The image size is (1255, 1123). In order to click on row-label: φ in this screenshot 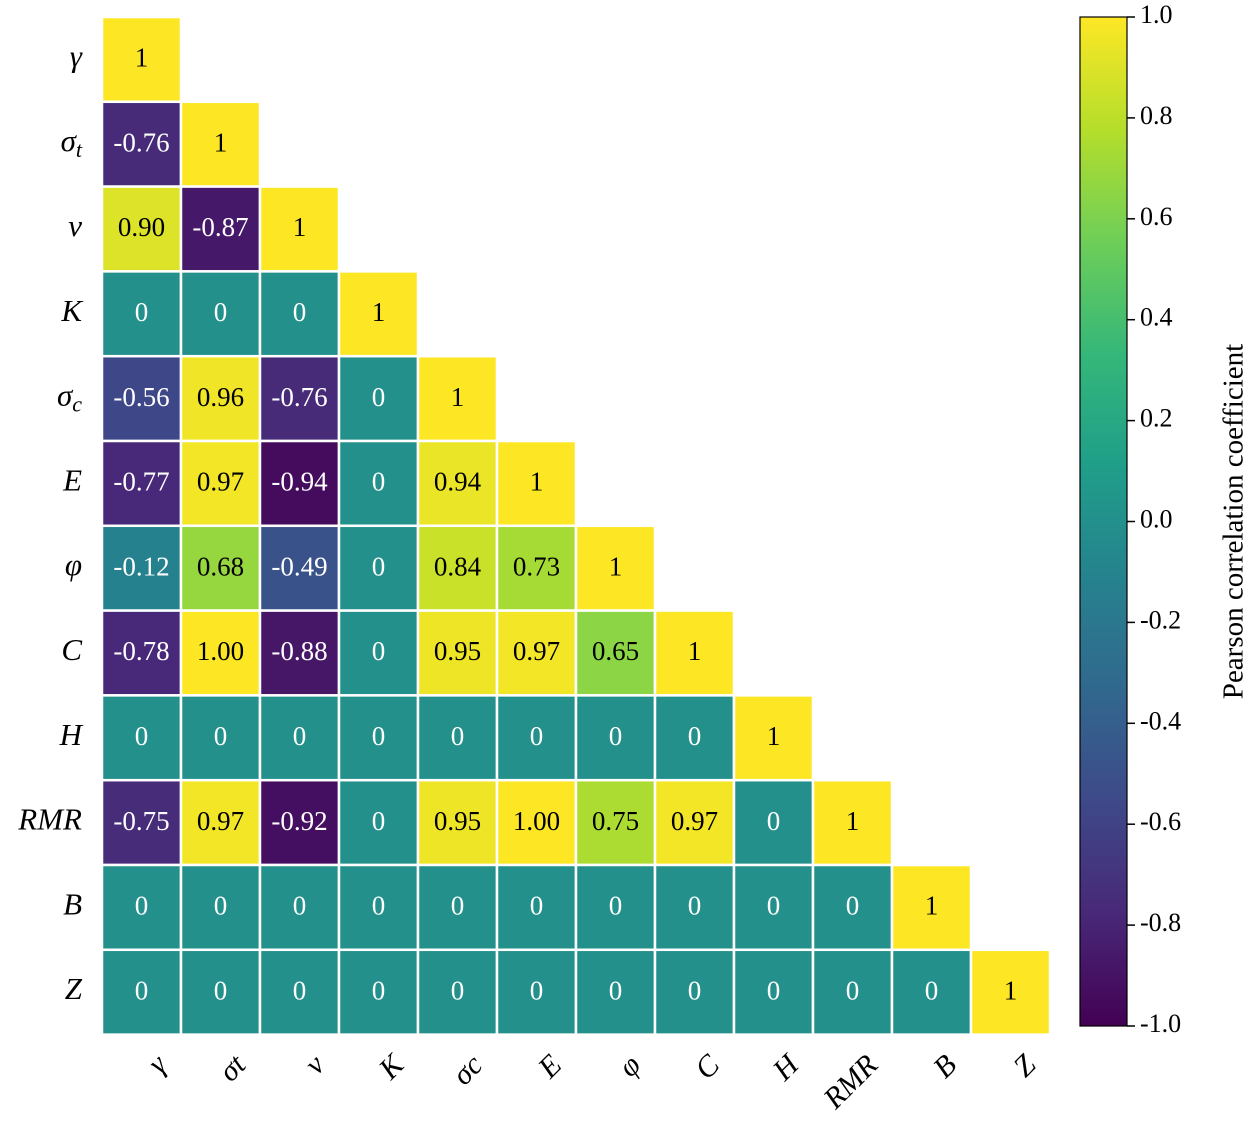, I will do `click(73, 564)`.